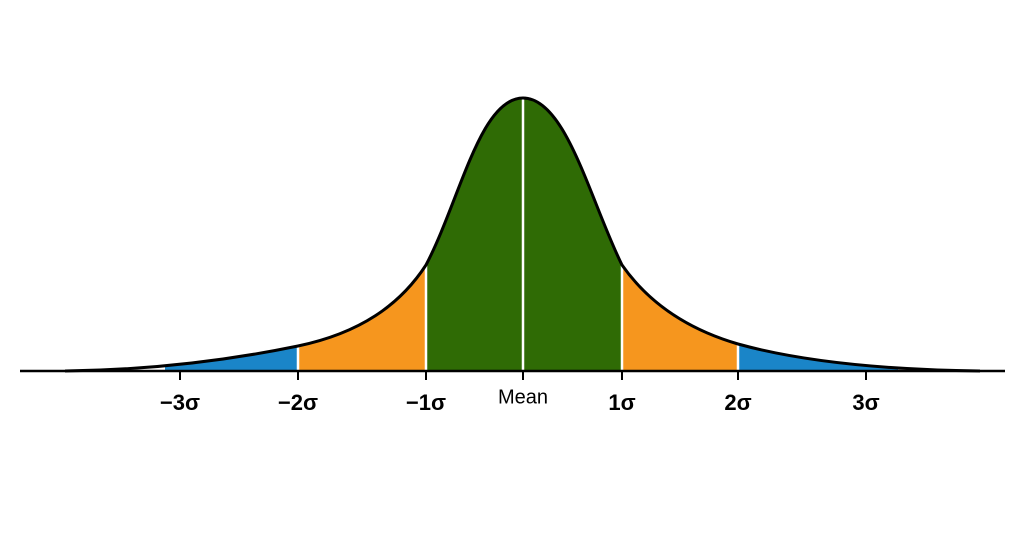 Image resolution: width=1024 pixels, height=536 pixels. Describe the element at coordinates (426, 402) in the screenshot. I see `axis-label: −1σ` at that location.